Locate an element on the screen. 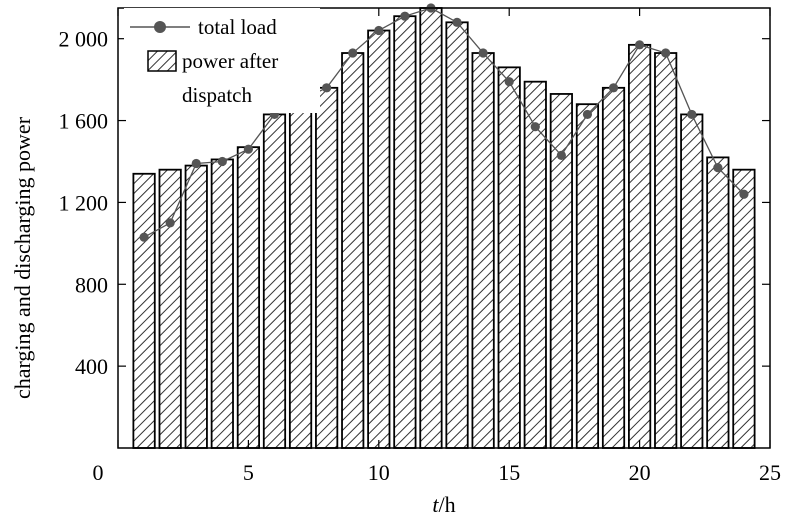  x-tick-label: 20 is located at coordinates (640, 472).